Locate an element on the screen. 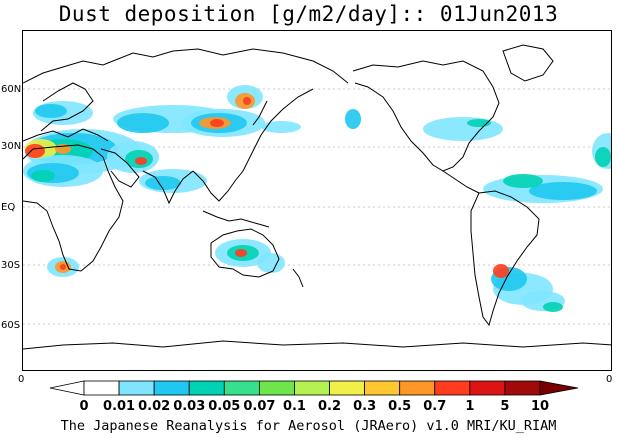  lat-label-30s: 30S is located at coordinates (11, 265).